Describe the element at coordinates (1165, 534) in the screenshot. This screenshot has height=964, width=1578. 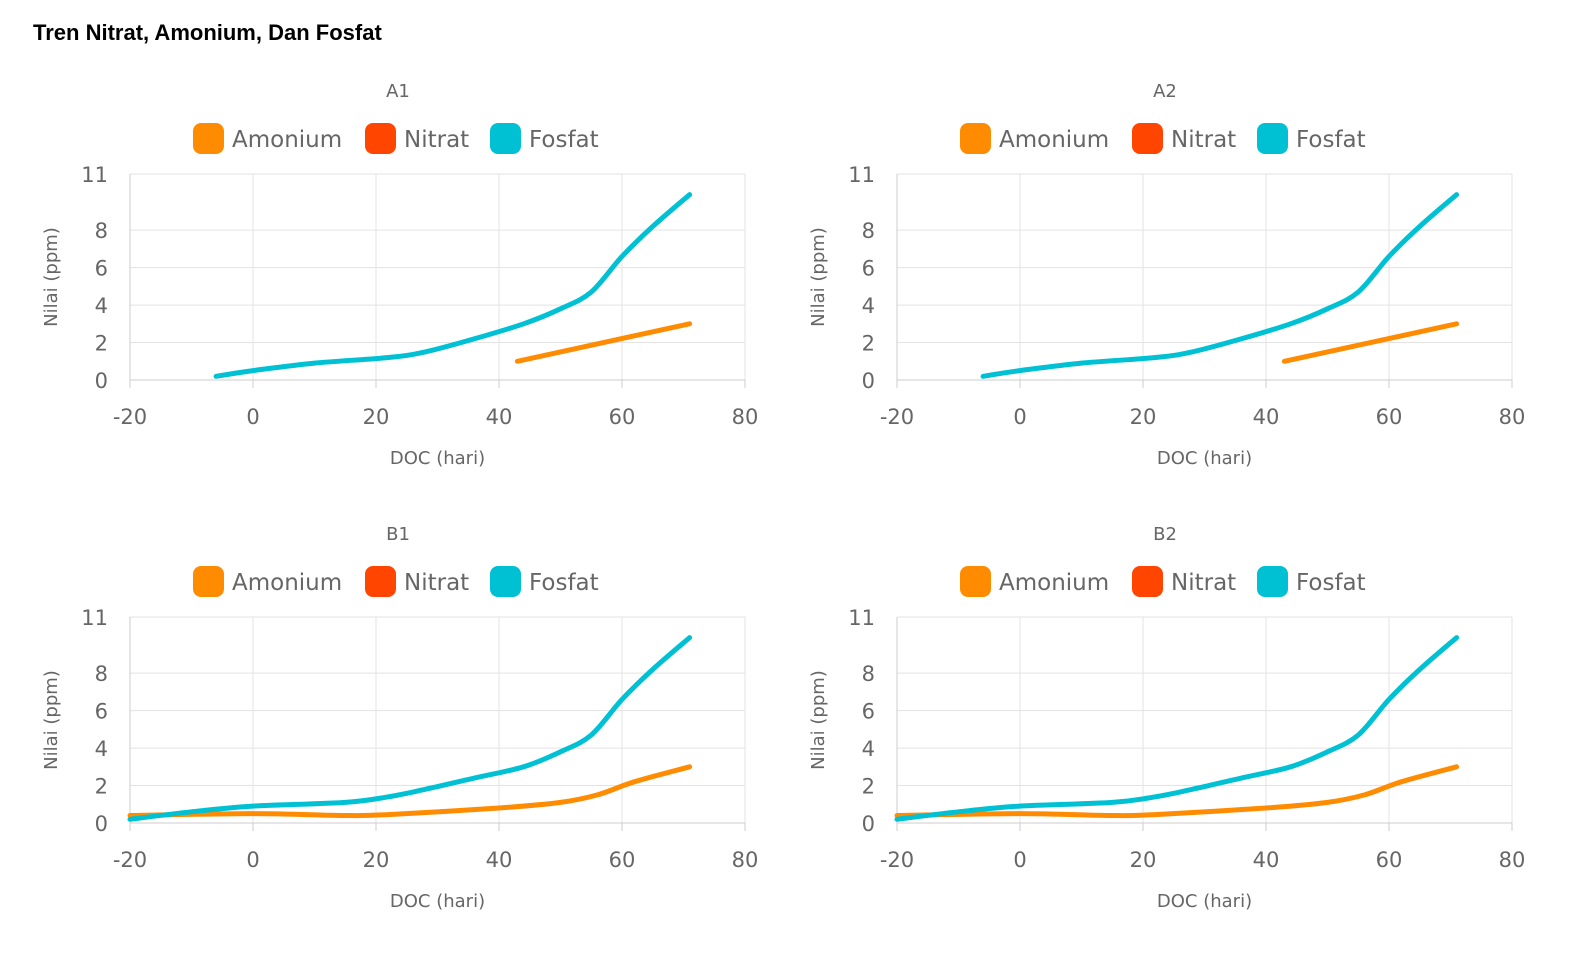
I see `chart-title-b2: B2` at that location.